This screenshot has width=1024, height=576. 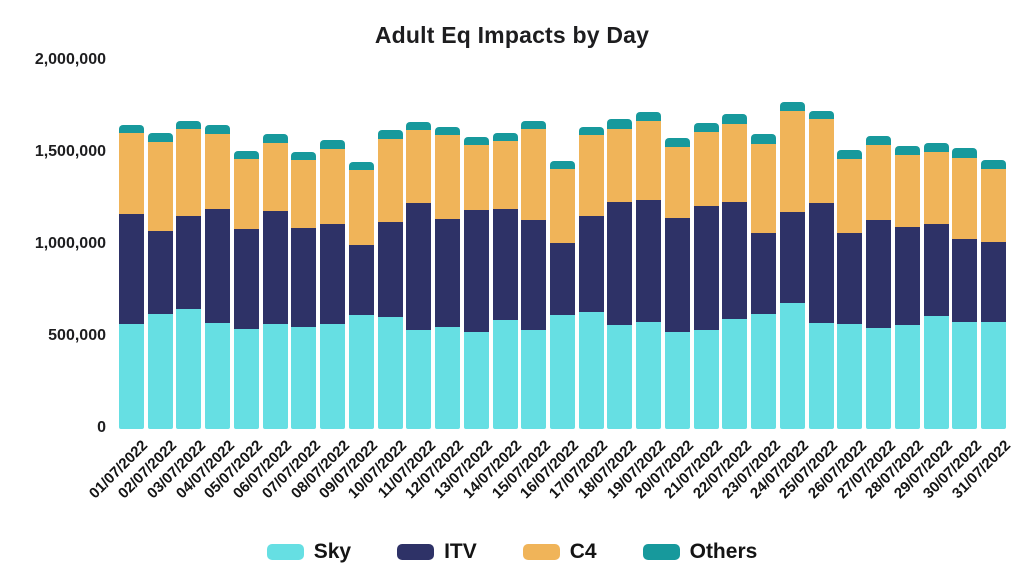 I want to click on stacked-bar-12-07-2022, so click(x=448, y=278).